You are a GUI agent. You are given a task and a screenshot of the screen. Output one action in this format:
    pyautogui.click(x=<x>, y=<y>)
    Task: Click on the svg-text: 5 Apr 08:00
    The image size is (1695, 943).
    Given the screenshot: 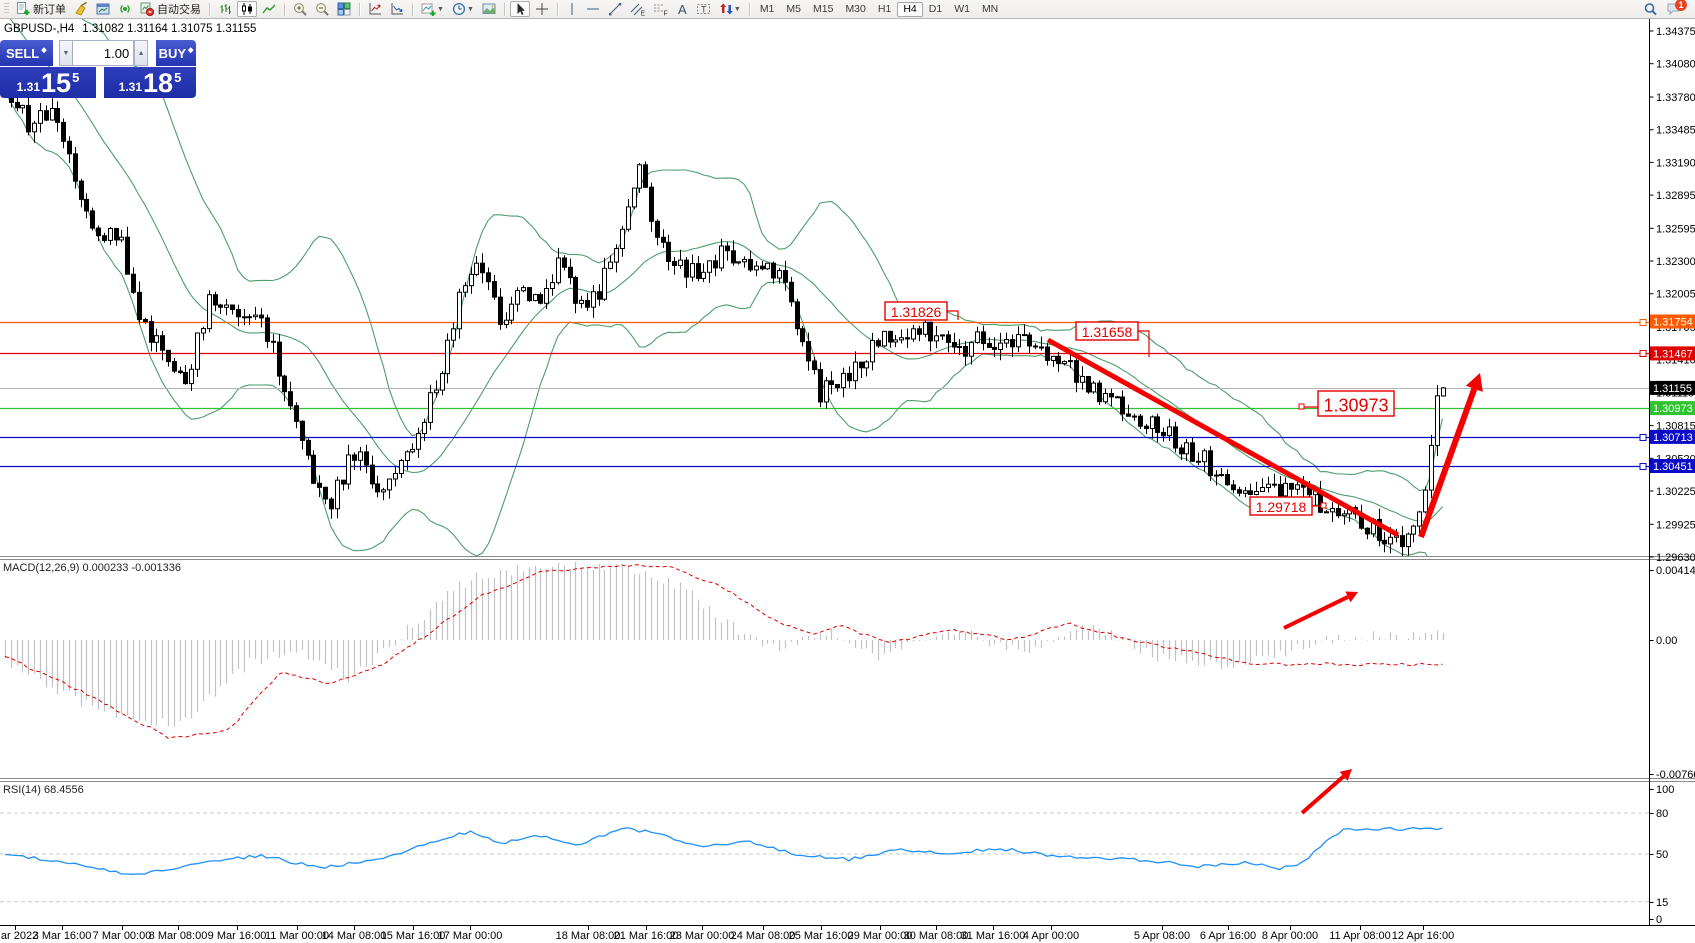 What is the action you would take?
    pyautogui.click(x=1162, y=936)
    